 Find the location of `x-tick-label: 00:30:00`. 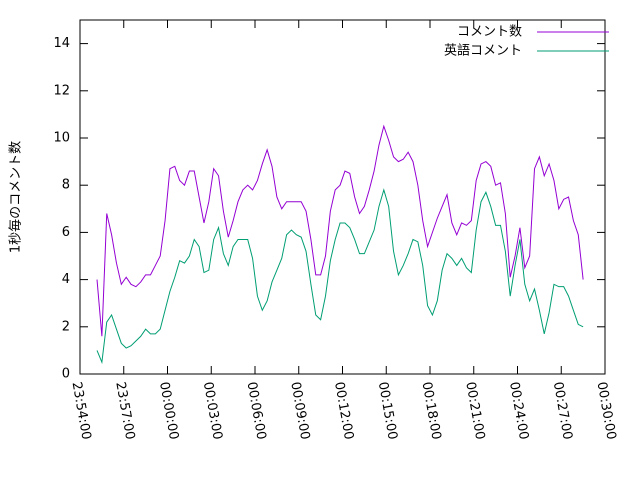

x-tick-label: 00:30:00 is located at coordinates (606, 411).